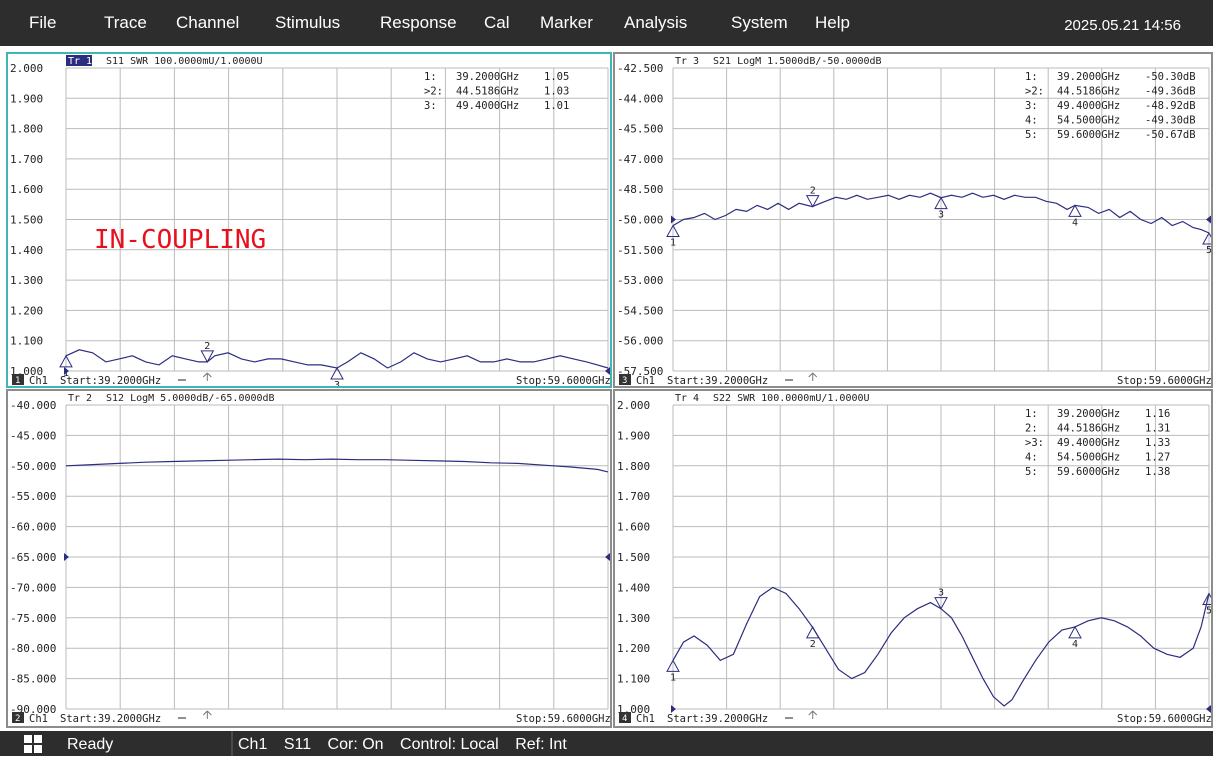 The height and width of the screenshot is (759, 1213). I want to click on y-tick-label: -48.500, so click(640, 189).